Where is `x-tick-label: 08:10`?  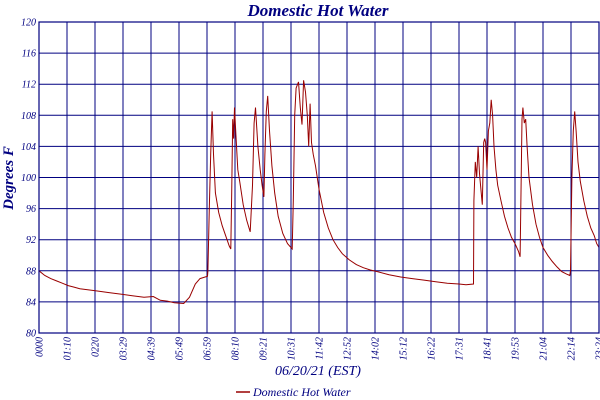 x-tick-label: 08:10 is located at coordinates (236, 348).